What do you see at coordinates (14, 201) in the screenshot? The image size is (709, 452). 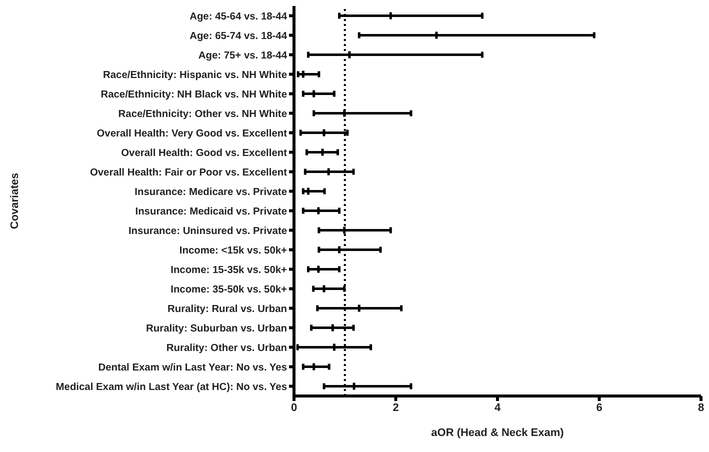 I see `y-axis-title: Covariates` at bounding box center [14, 201].